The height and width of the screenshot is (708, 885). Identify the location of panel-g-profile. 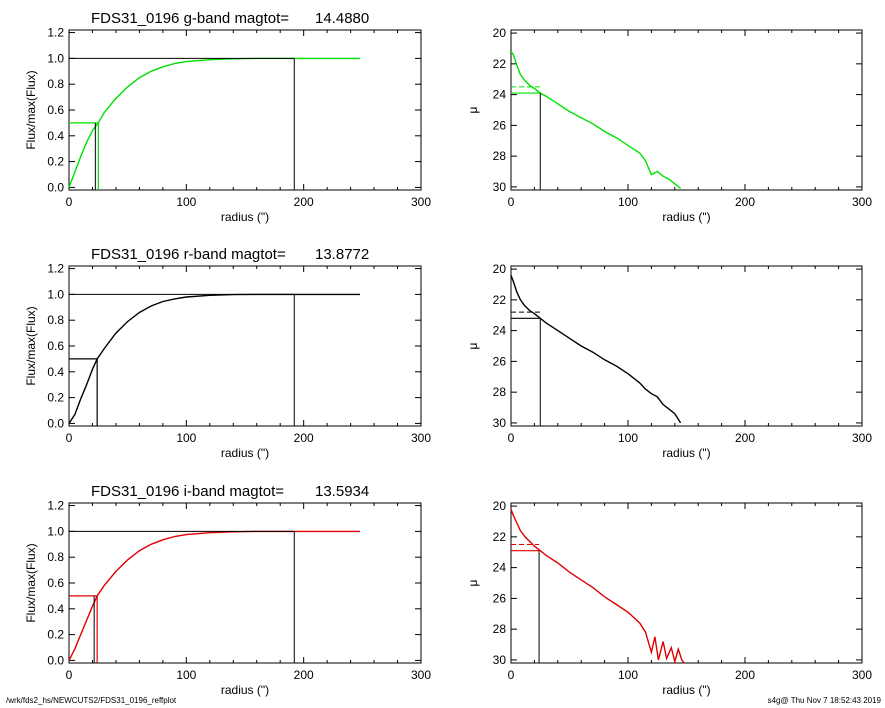
(686, 110).